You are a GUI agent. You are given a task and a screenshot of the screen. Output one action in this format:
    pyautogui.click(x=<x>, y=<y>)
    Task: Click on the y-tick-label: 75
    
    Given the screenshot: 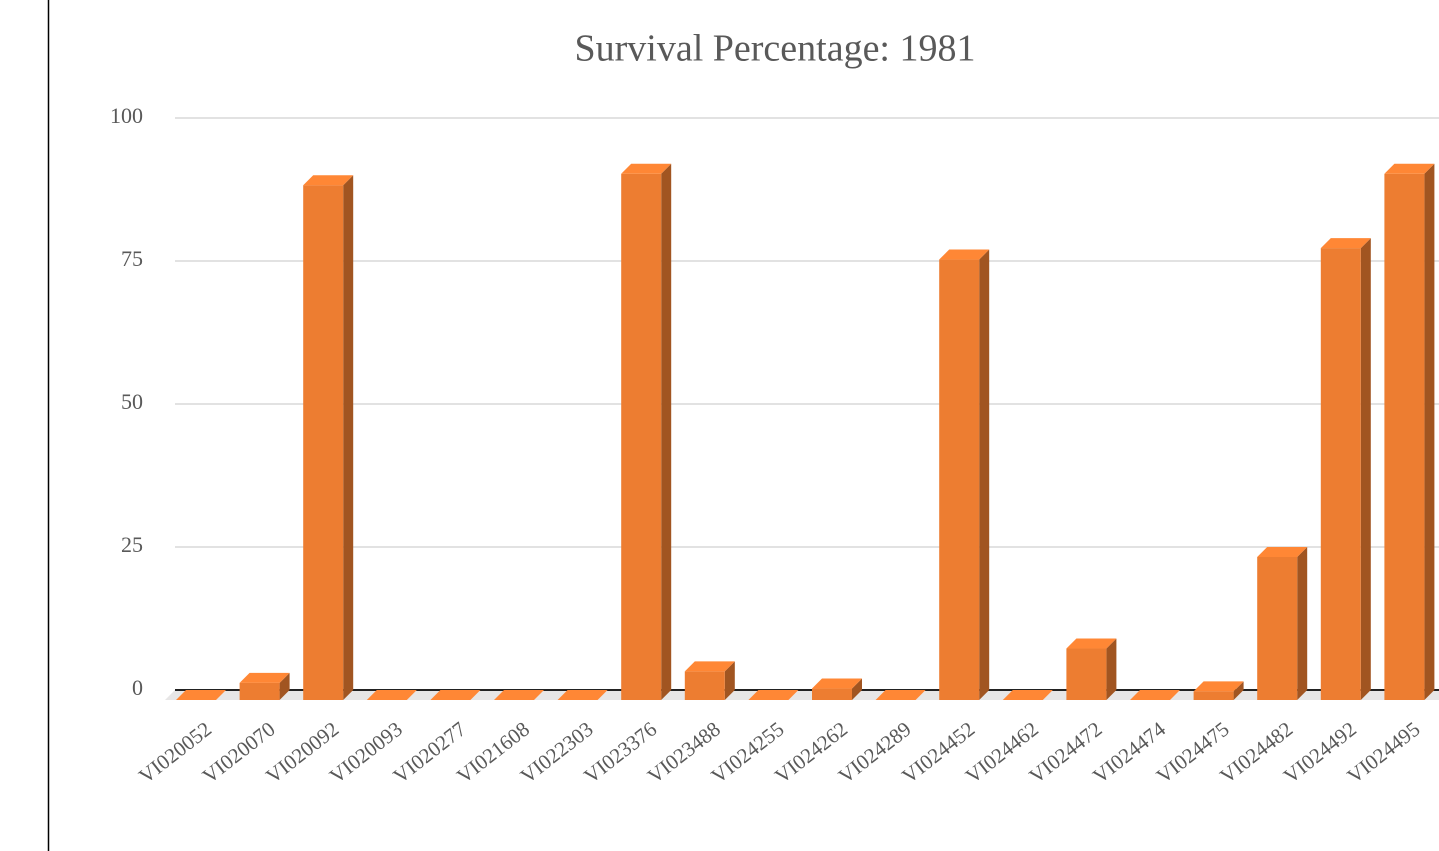 What is the action you would take?
    pyautogui.click(x=132, y=258)
    